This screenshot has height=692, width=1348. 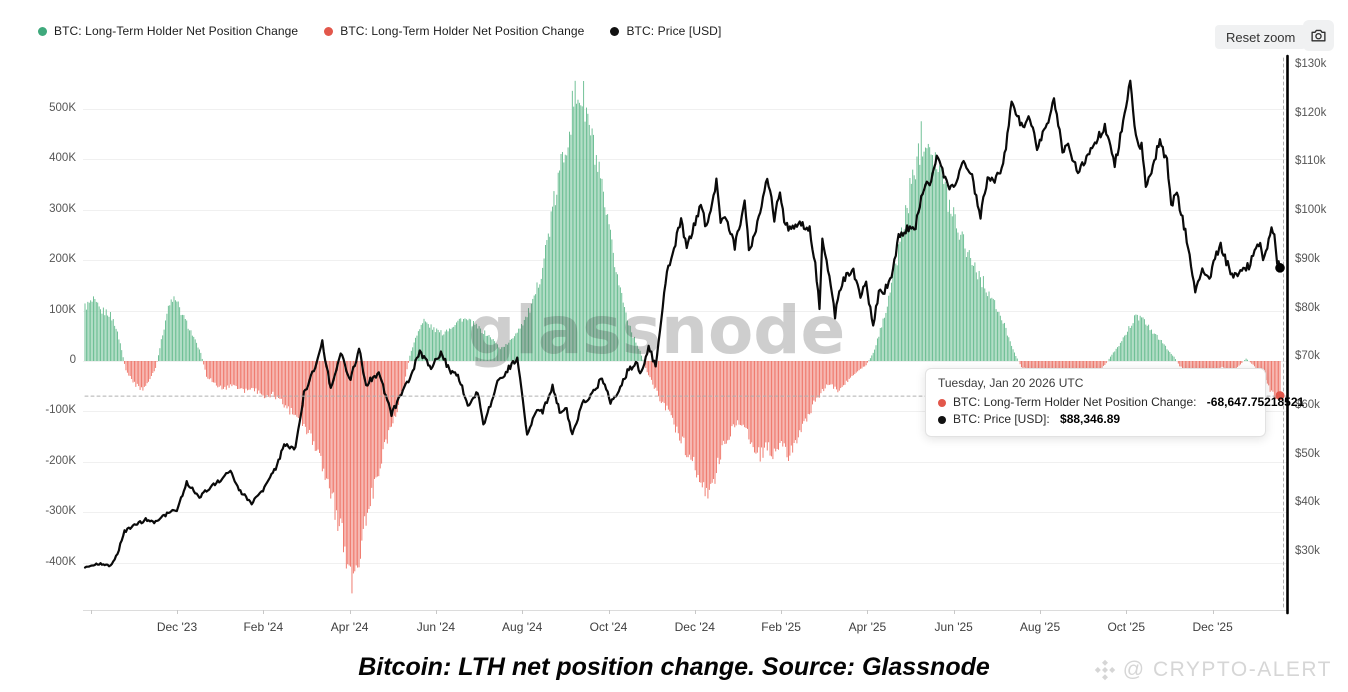 What do you see at coordinates (60, 460) in the screenshot?
I see `y-axis-tick-left: -200K` at bounding box center [60, 460].